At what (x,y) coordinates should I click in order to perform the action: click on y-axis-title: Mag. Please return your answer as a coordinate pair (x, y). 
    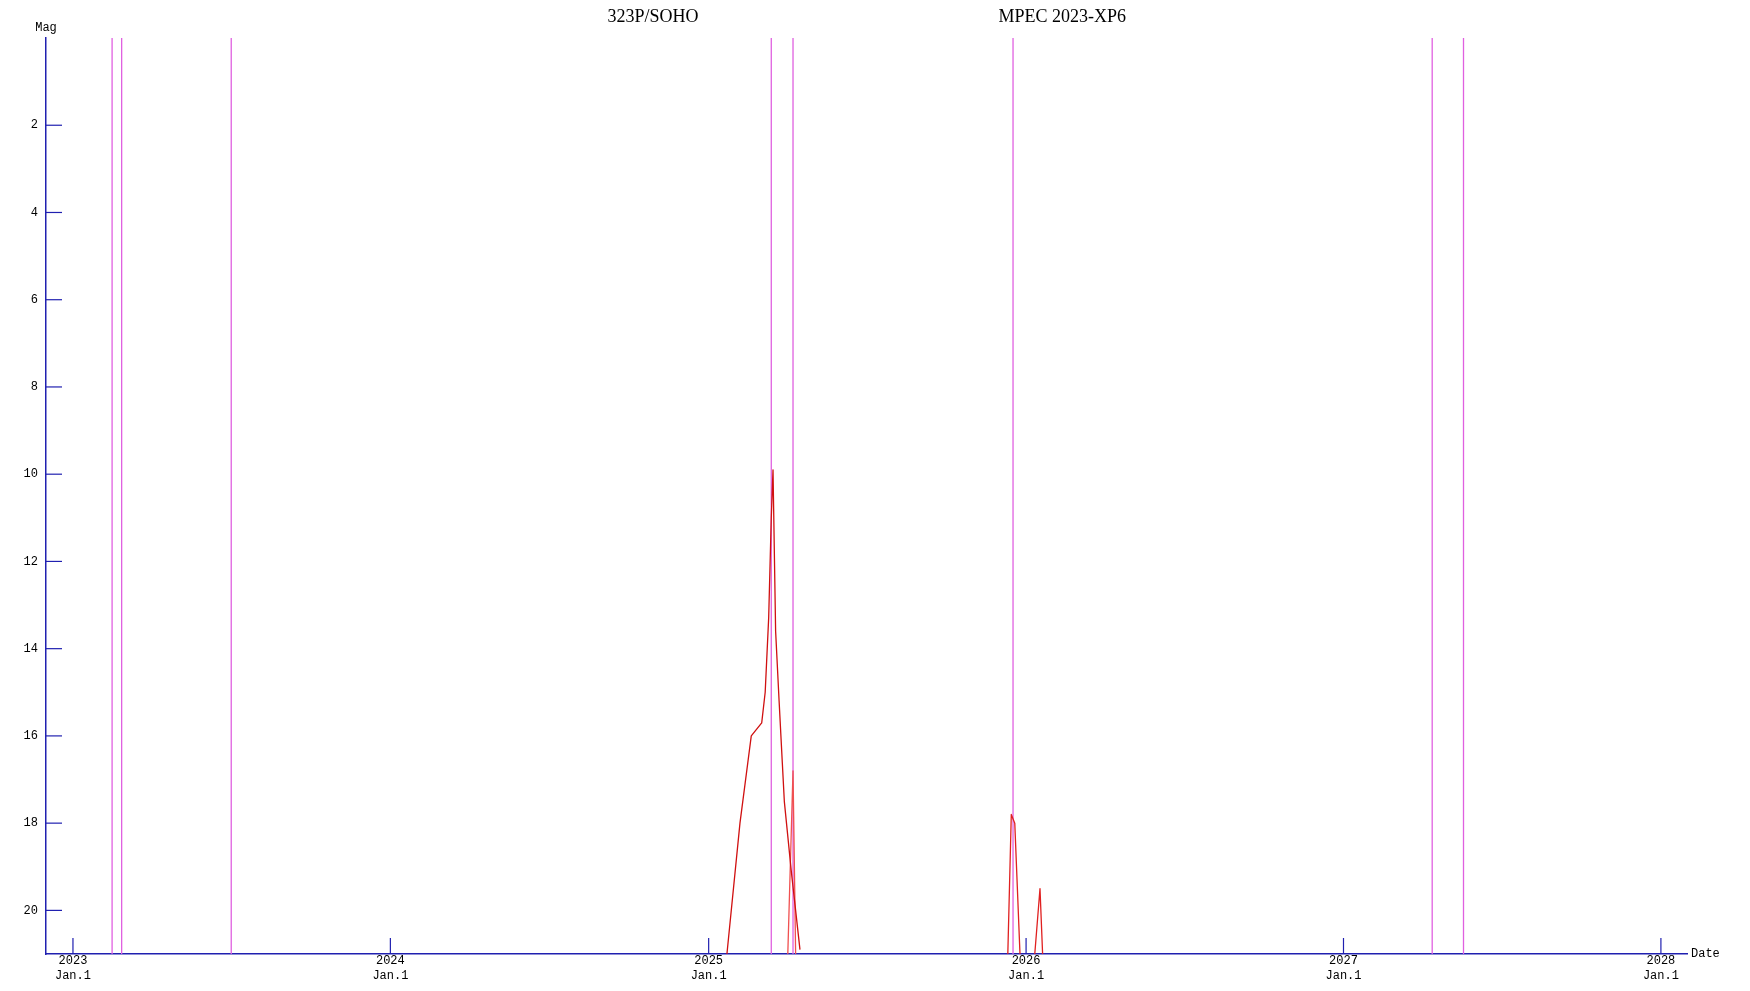
    Looking at the image, I should click on (46, 28).